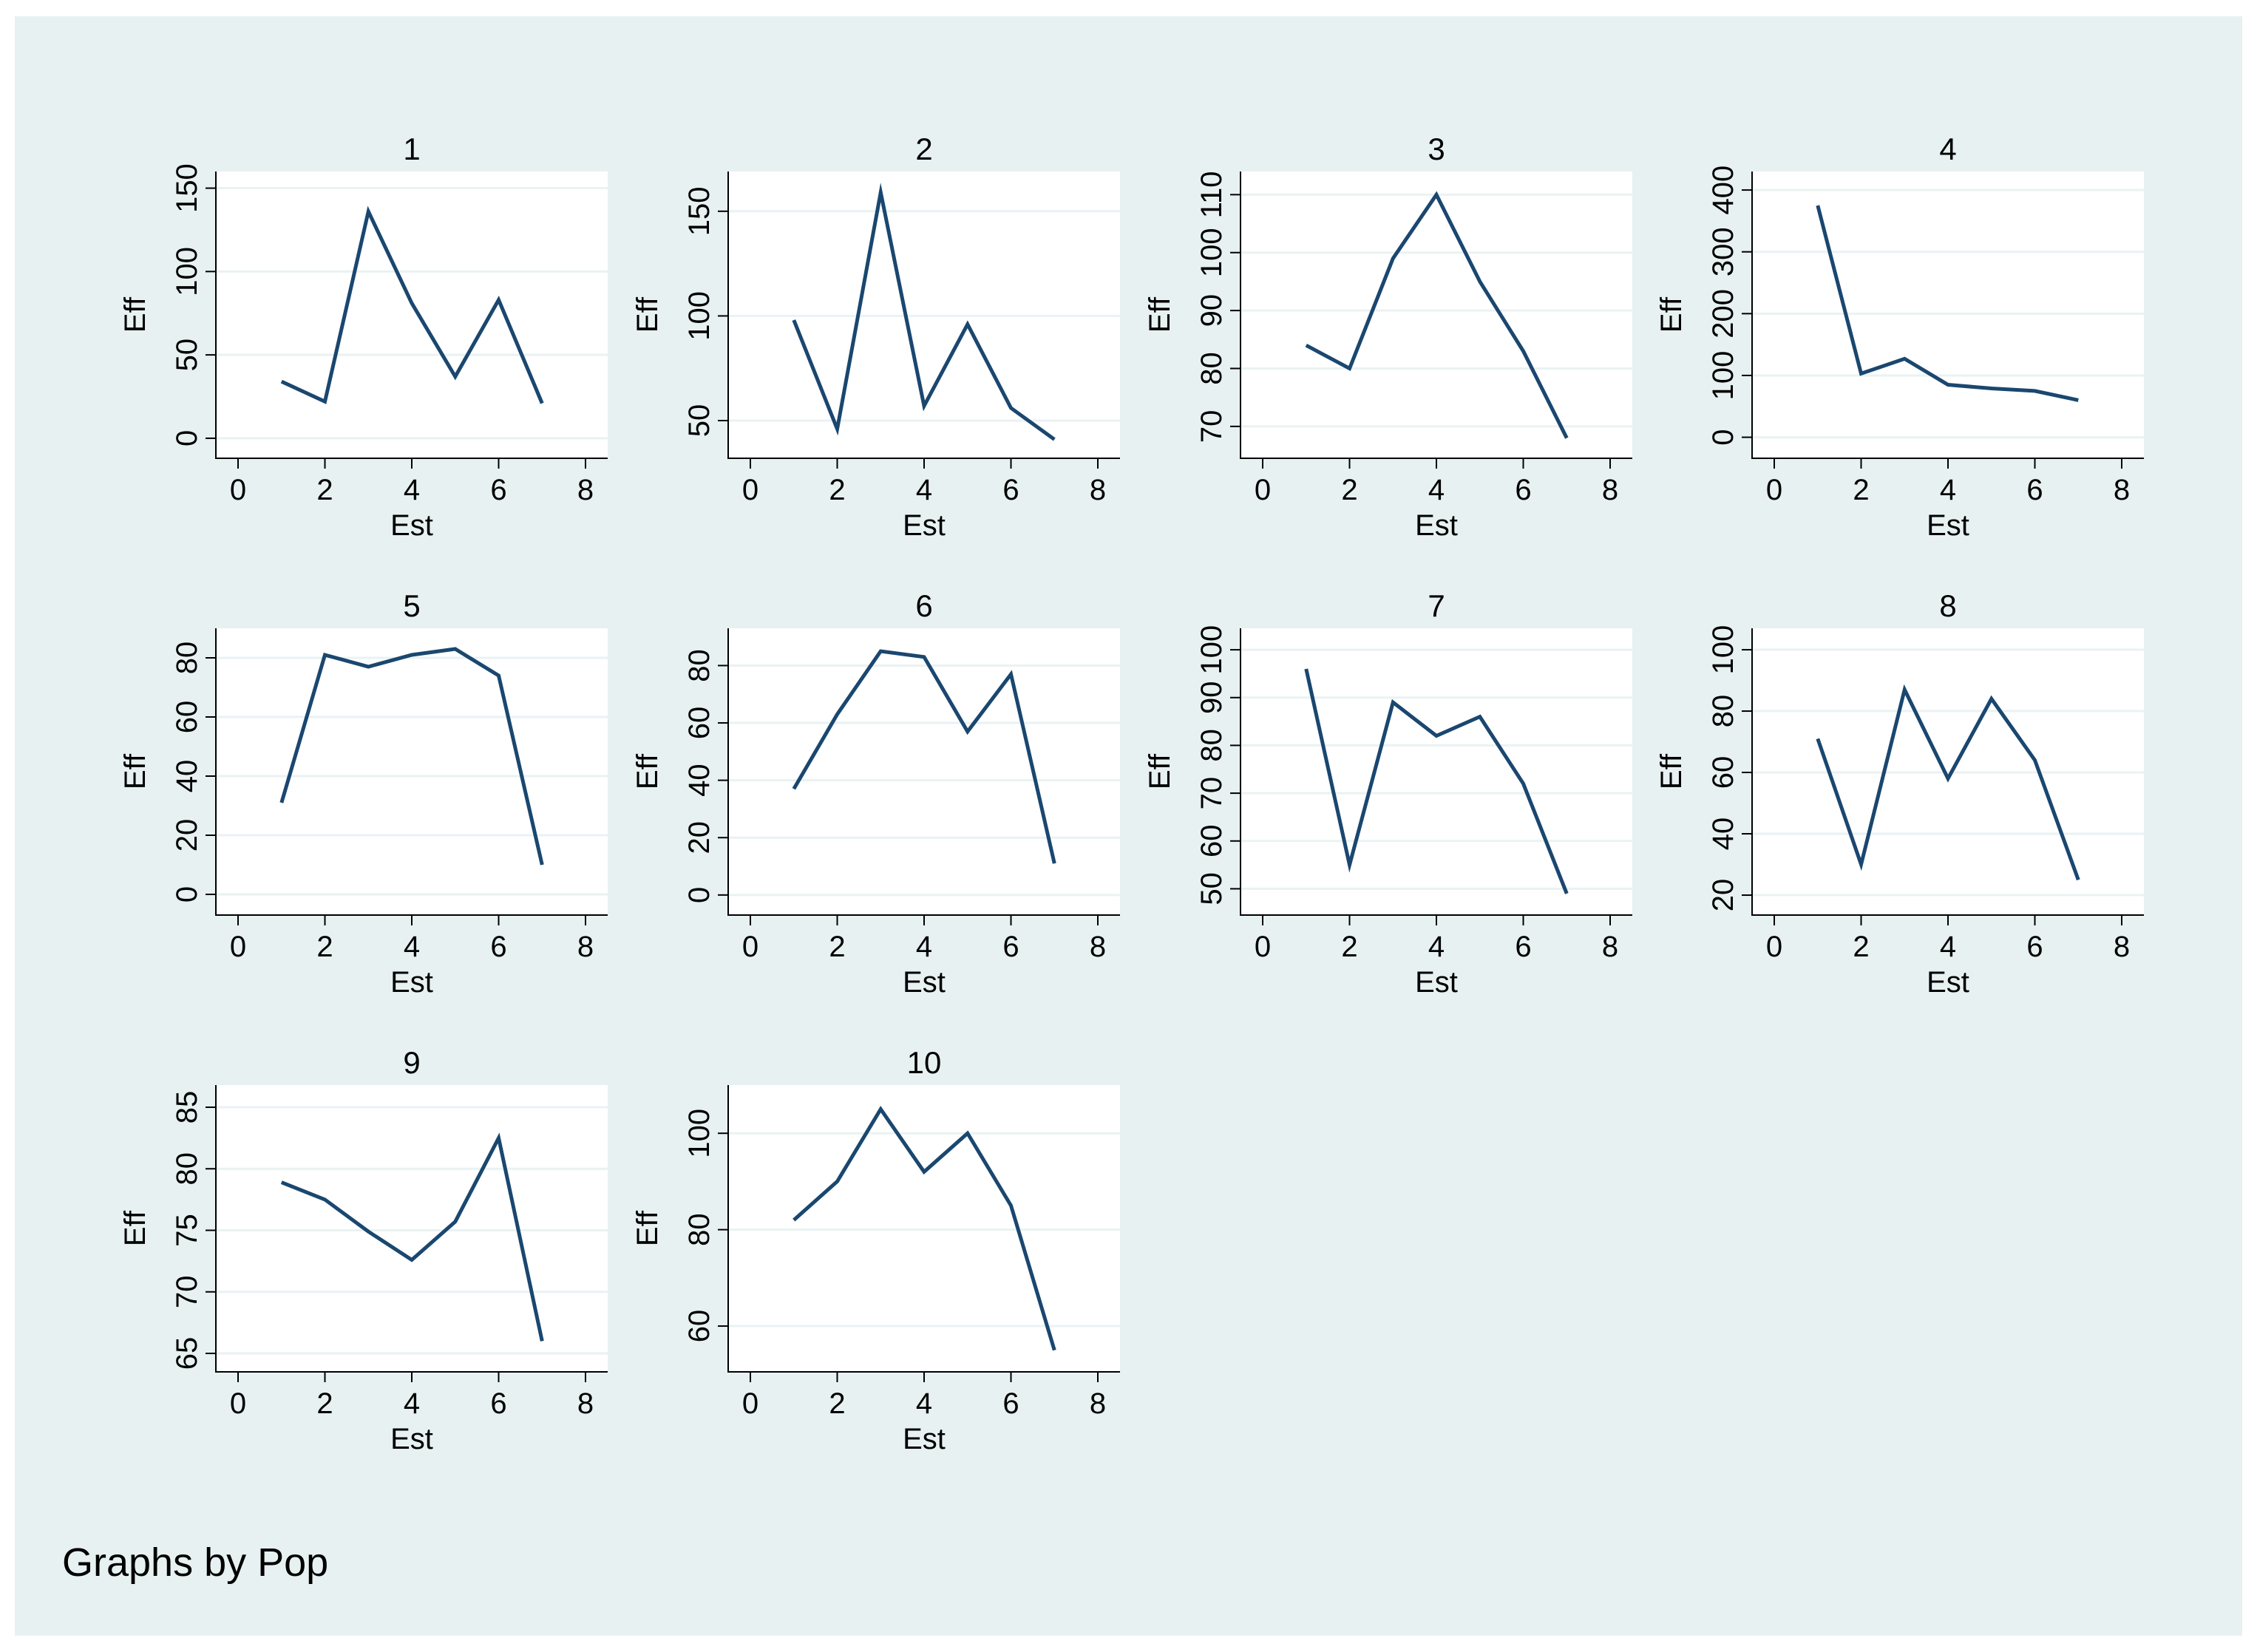  What do you see at coordinates (411, 149) in the screenshot?
I see `panel-title: 1` at bounding box center [411, 149].